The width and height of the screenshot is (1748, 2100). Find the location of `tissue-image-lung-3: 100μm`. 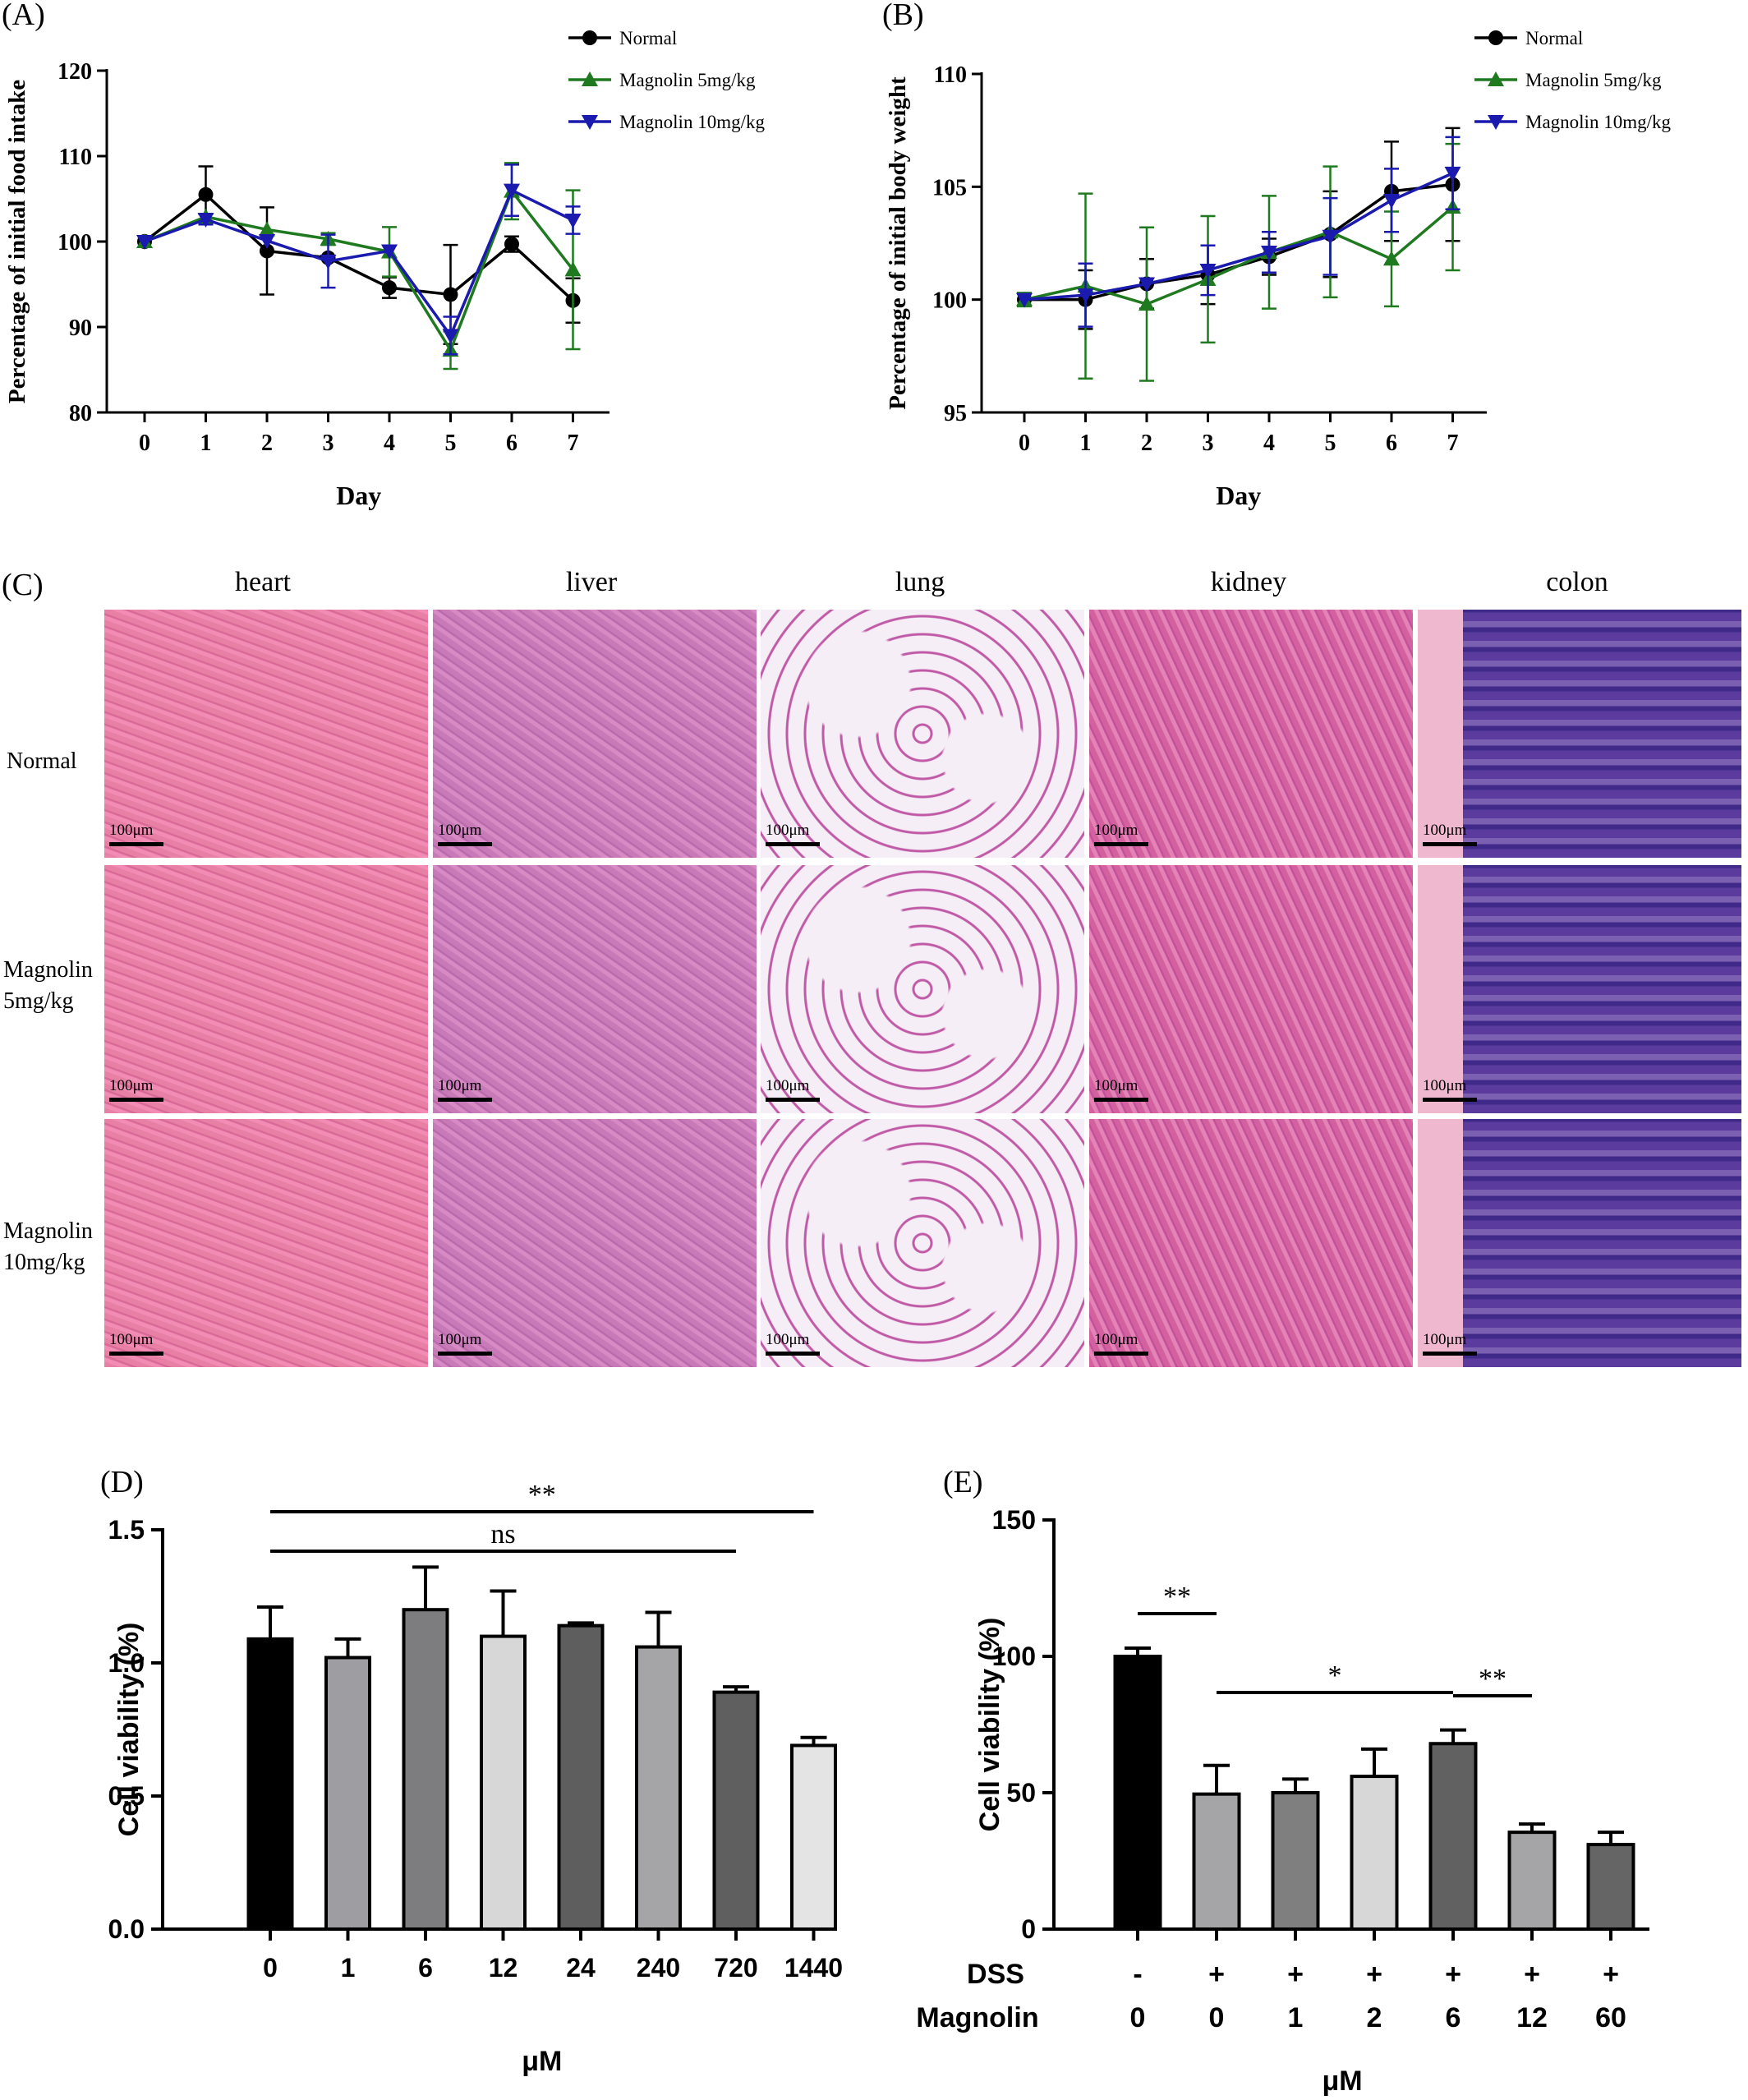

tissue-image-lung-3: 100μm is located at coordinates (923, 1243).